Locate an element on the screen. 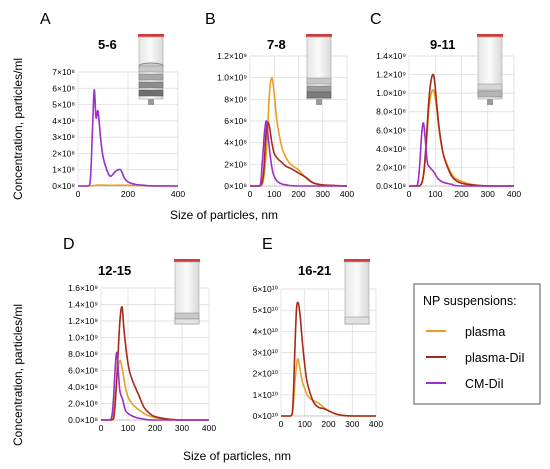  panel-a-y-tick-label: 5×10⁸ is located at coordinates (63, 105).